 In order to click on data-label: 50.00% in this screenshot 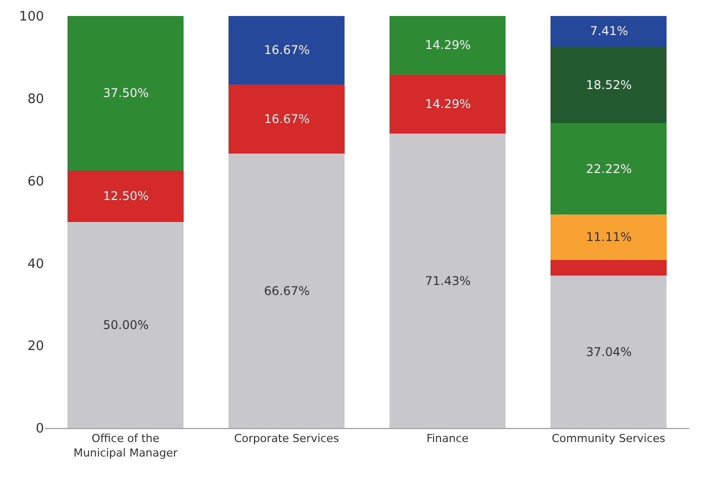, I will do `click(126, 325)`.